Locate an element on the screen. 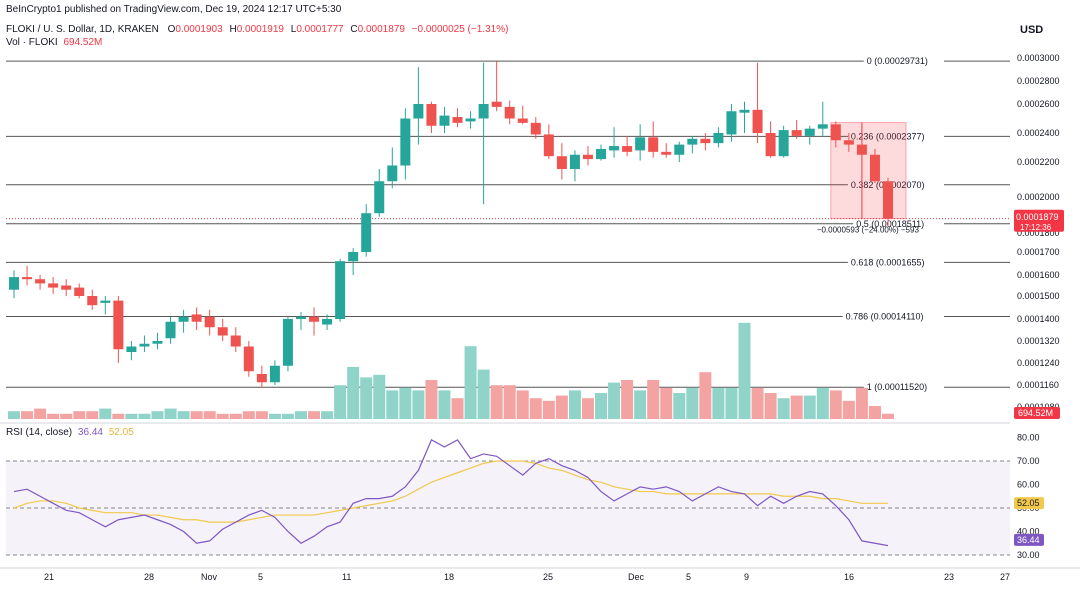  x-tick: 11 is located at coordinates (346, 577).